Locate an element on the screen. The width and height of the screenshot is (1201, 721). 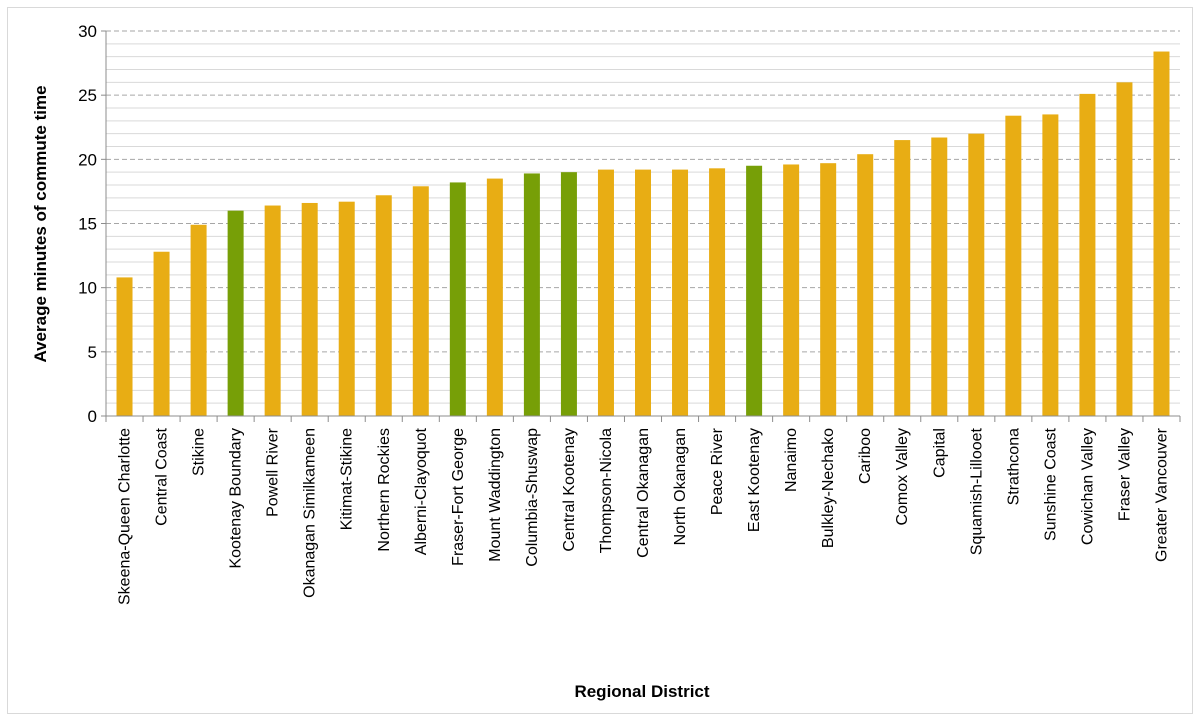
x-tick-label: Sunshine Coast is located at coordinates (1050, 484).